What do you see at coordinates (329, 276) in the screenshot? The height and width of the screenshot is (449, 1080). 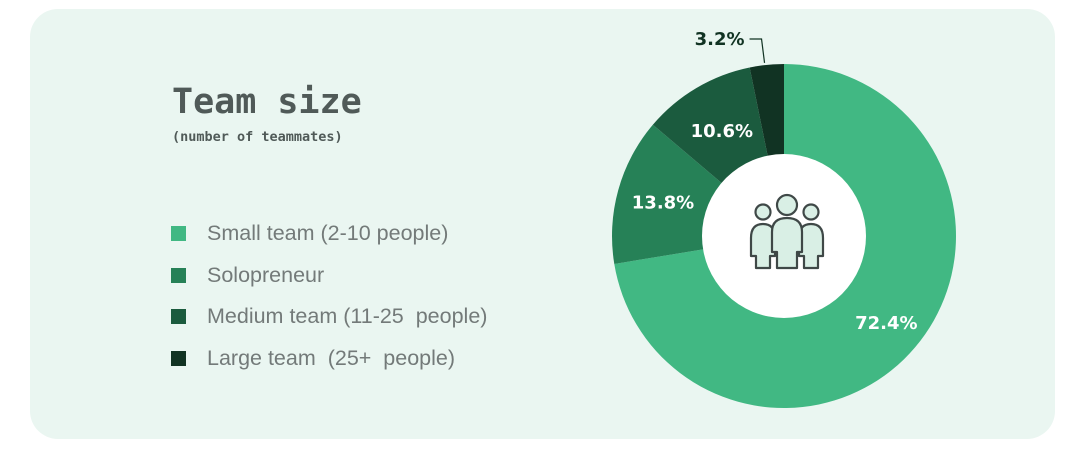 I see `legend-item-solopreneur: Solopreneur` at bounding box center [329, 276].